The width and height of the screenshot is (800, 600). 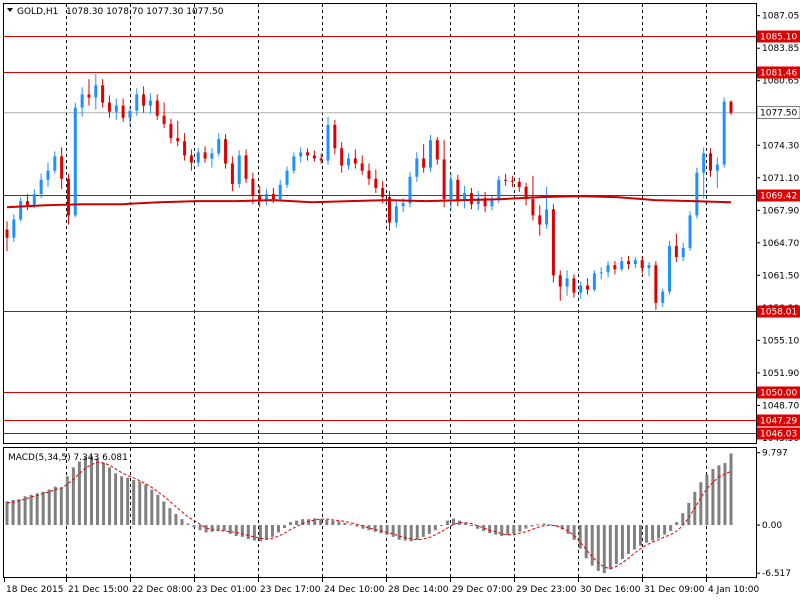 I want to click on macd-tick-label: -6.517, so click(x=776, y=574).